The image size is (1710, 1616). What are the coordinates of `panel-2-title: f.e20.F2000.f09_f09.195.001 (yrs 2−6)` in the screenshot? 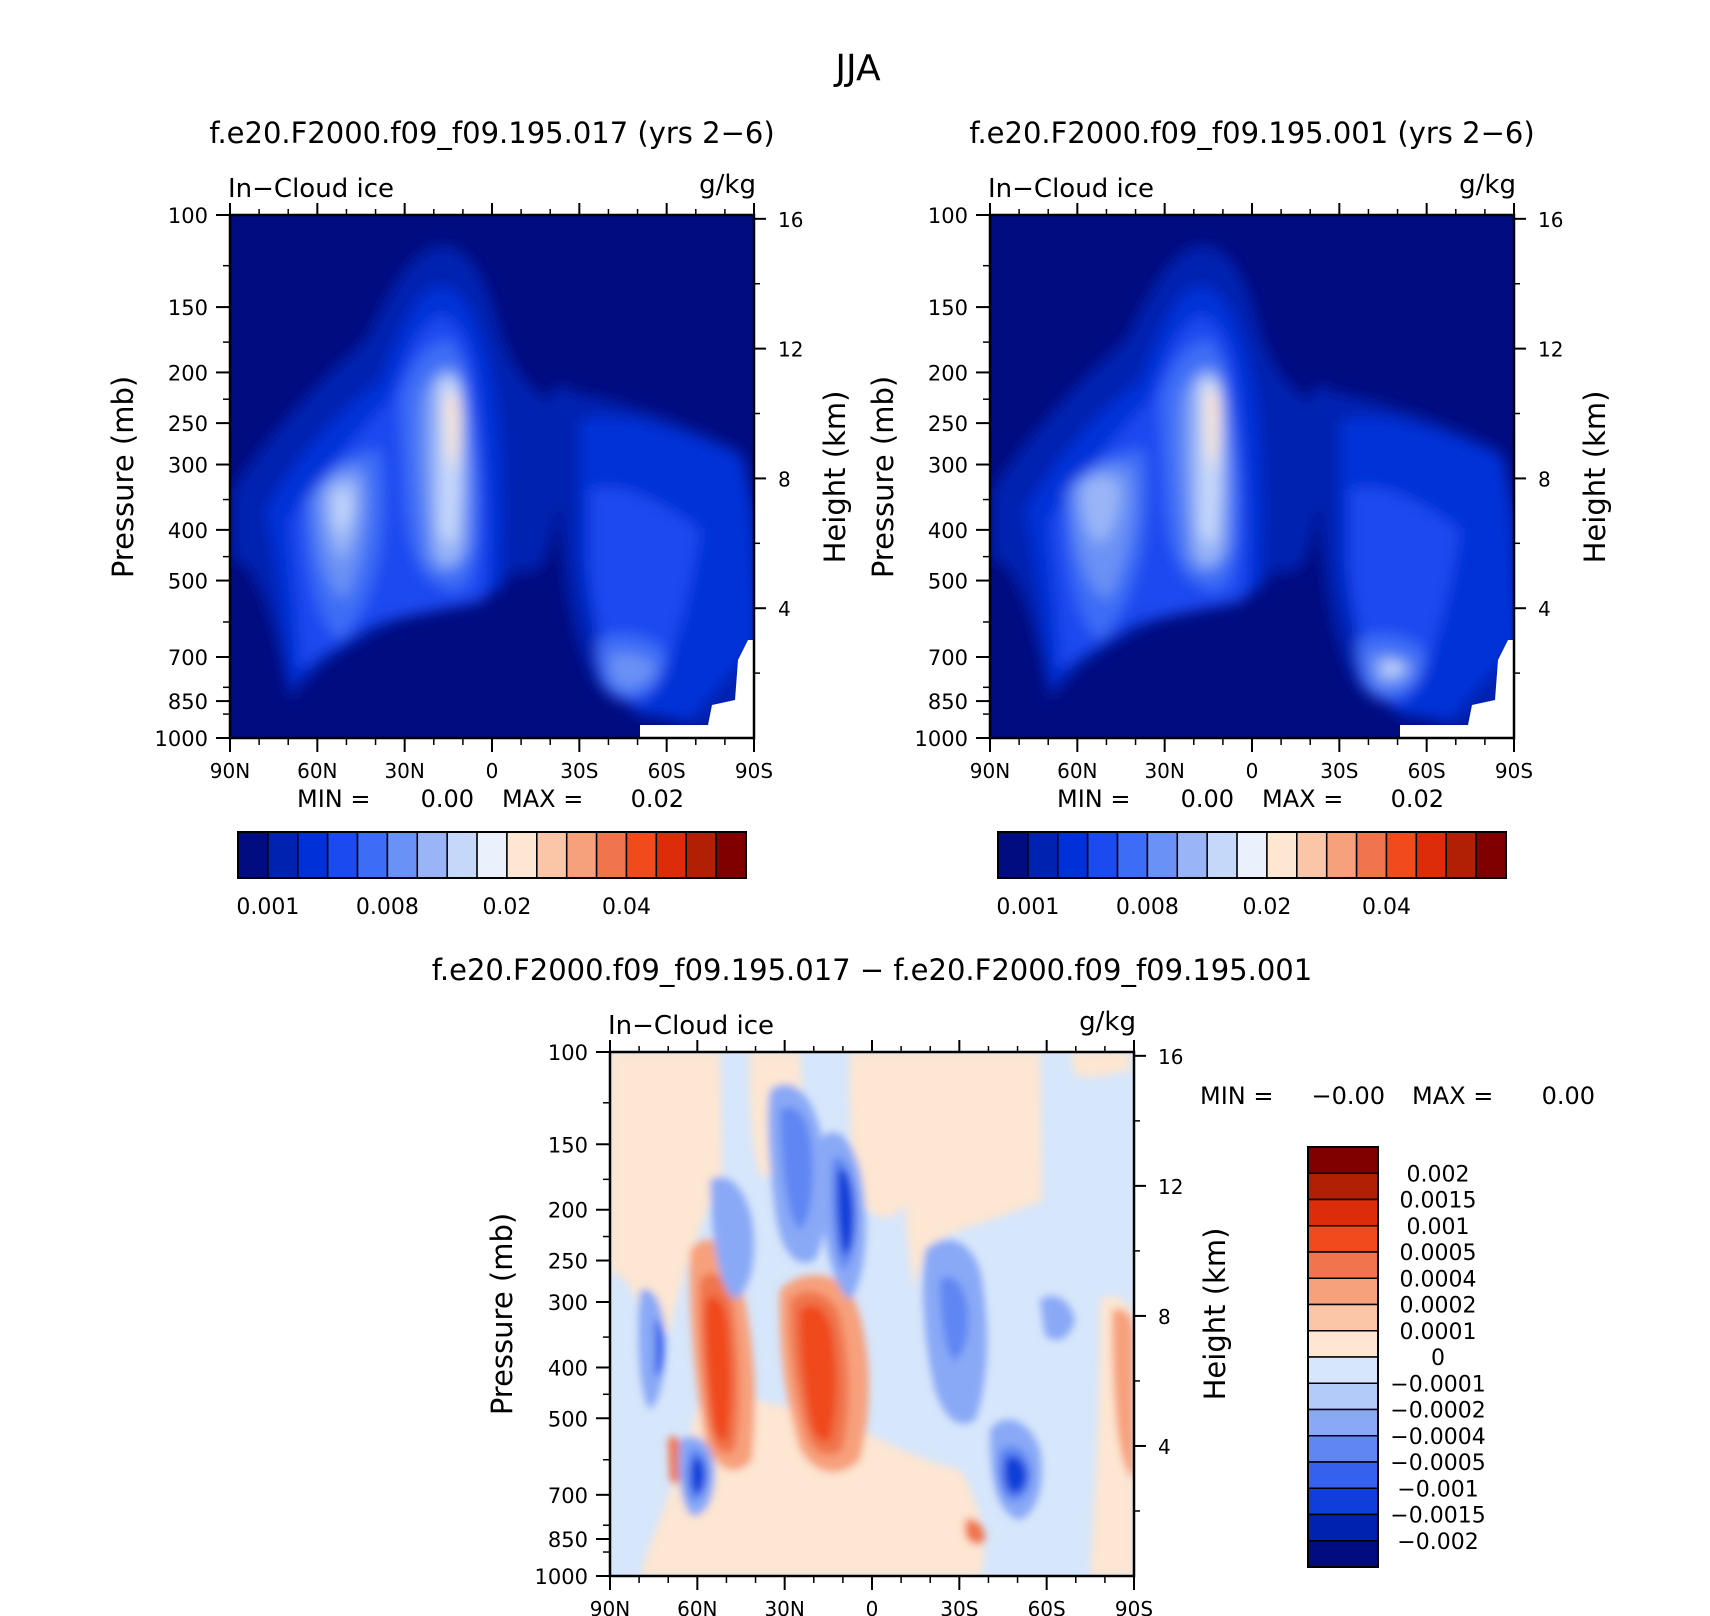 It's located at (1251, 133).